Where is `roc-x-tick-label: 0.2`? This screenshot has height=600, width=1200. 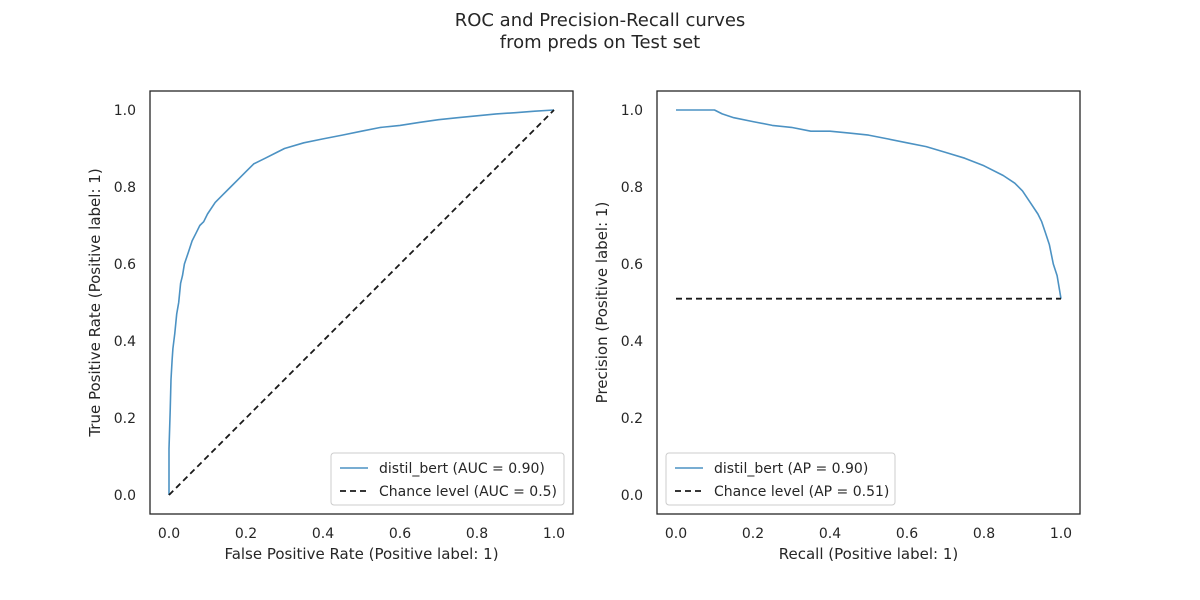
roc-x-tick-label: 0.2 is located at coordinates (246, 534).